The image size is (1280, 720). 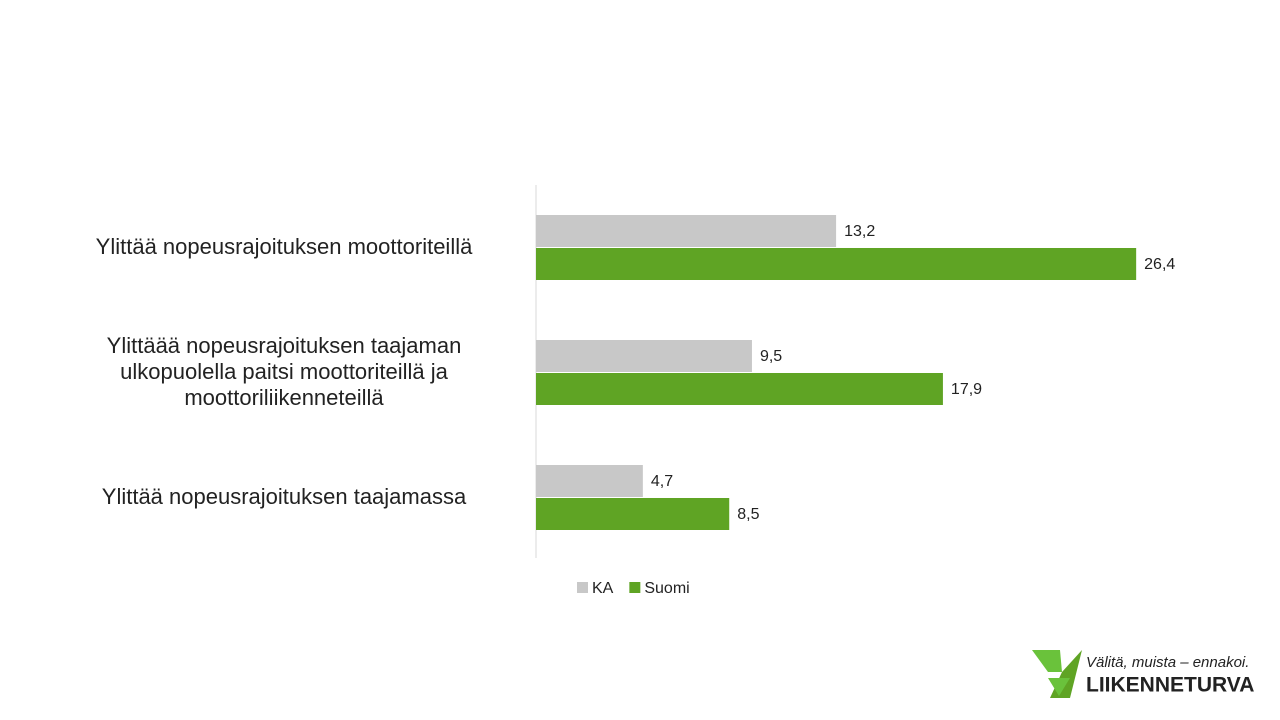 I want to click on category-label: Ylittää nopeusrajoituksen taajamassa, so click(x=284, y=496).